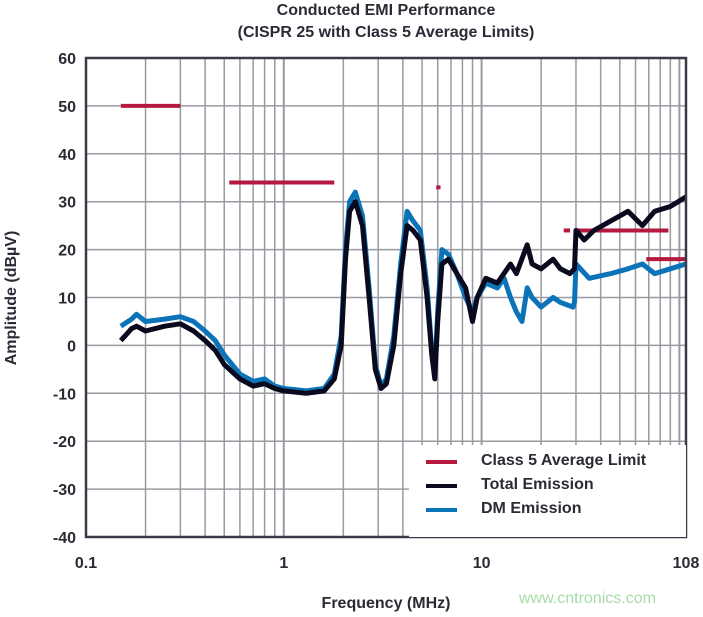 The image size is (703, 617). What do you see at coordinates (67, 107) in the screenshot?
I see `y-tick-label: 50` at bounding box center [67, 107].